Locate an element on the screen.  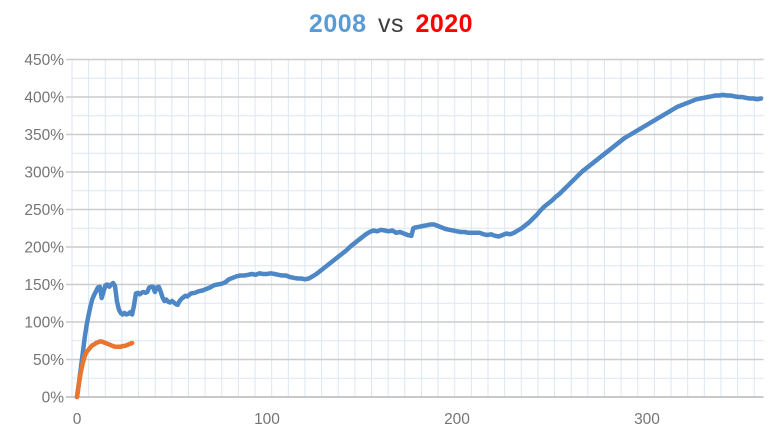
y-tick-label: 300% is located at coordinates (44, 173).